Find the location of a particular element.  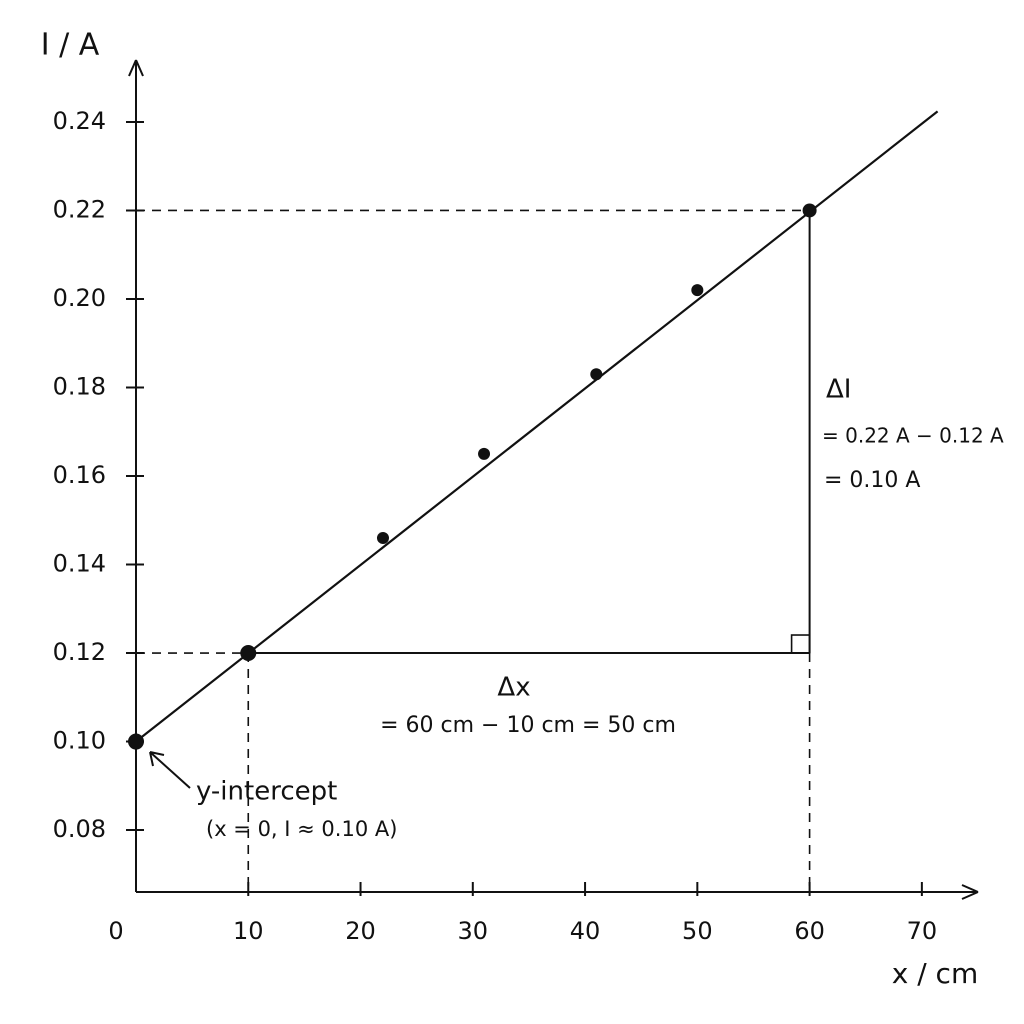

x-tick-label: 70 is located at coordinates (922, 931).